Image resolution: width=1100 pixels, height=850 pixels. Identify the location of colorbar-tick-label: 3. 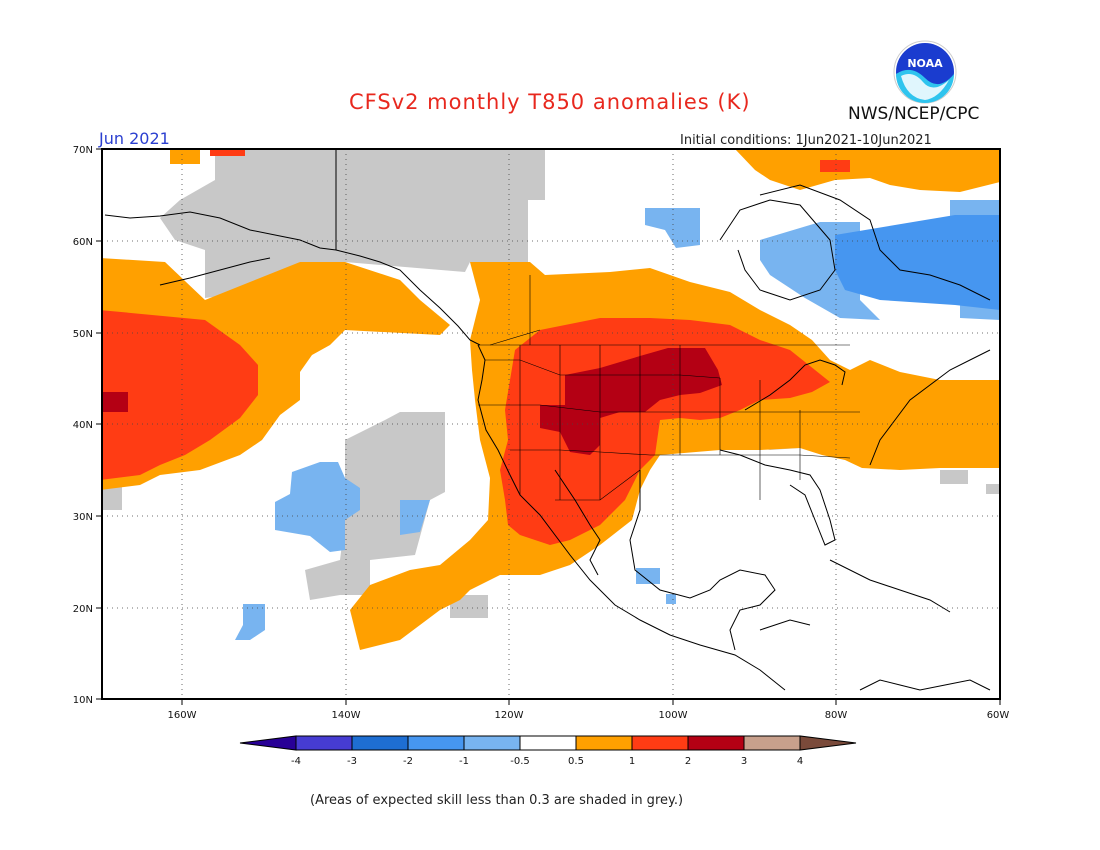
(744, 761).